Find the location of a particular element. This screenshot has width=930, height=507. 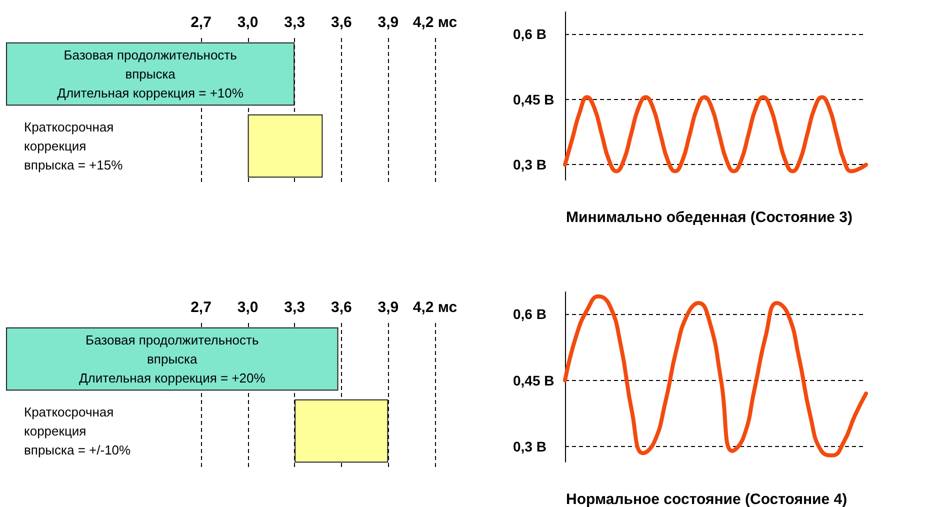

y-tick-label: Базовая продолжительность впрыска Длительная коррекция = +10% is located at coordinates (150, 74).